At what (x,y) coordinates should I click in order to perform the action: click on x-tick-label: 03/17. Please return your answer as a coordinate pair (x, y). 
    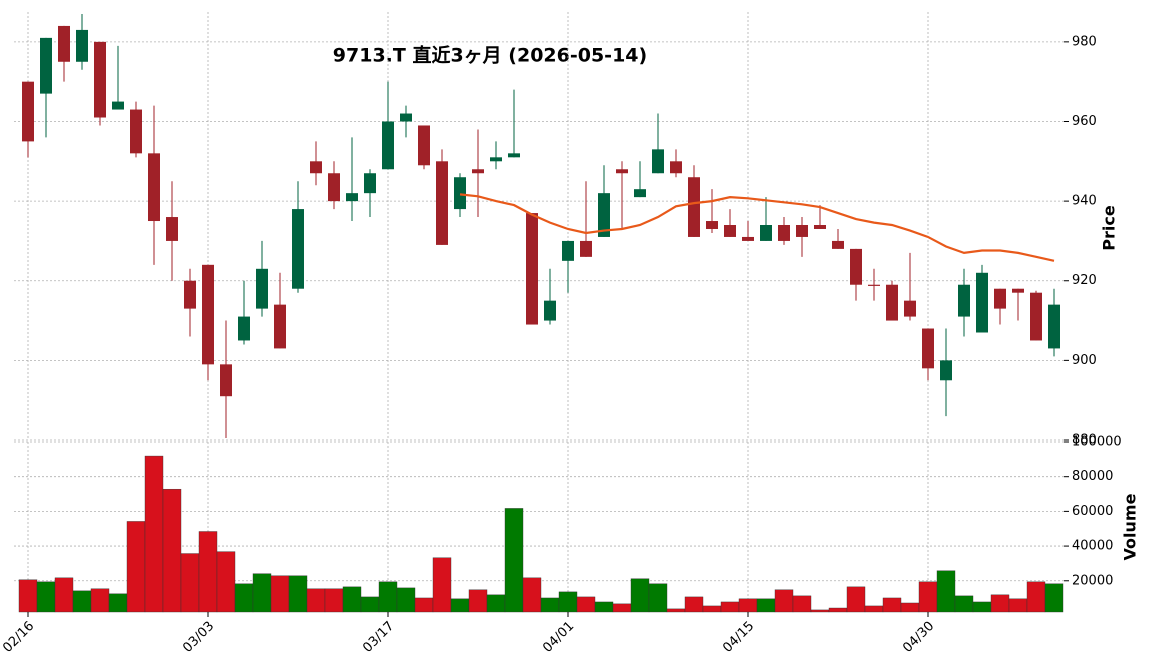
    Looking at the image, I should click on (378, 637).